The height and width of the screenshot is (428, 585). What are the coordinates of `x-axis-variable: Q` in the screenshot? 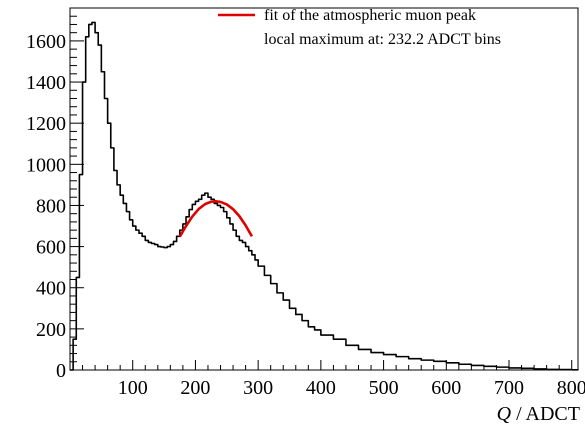 It's located at (504, 414).